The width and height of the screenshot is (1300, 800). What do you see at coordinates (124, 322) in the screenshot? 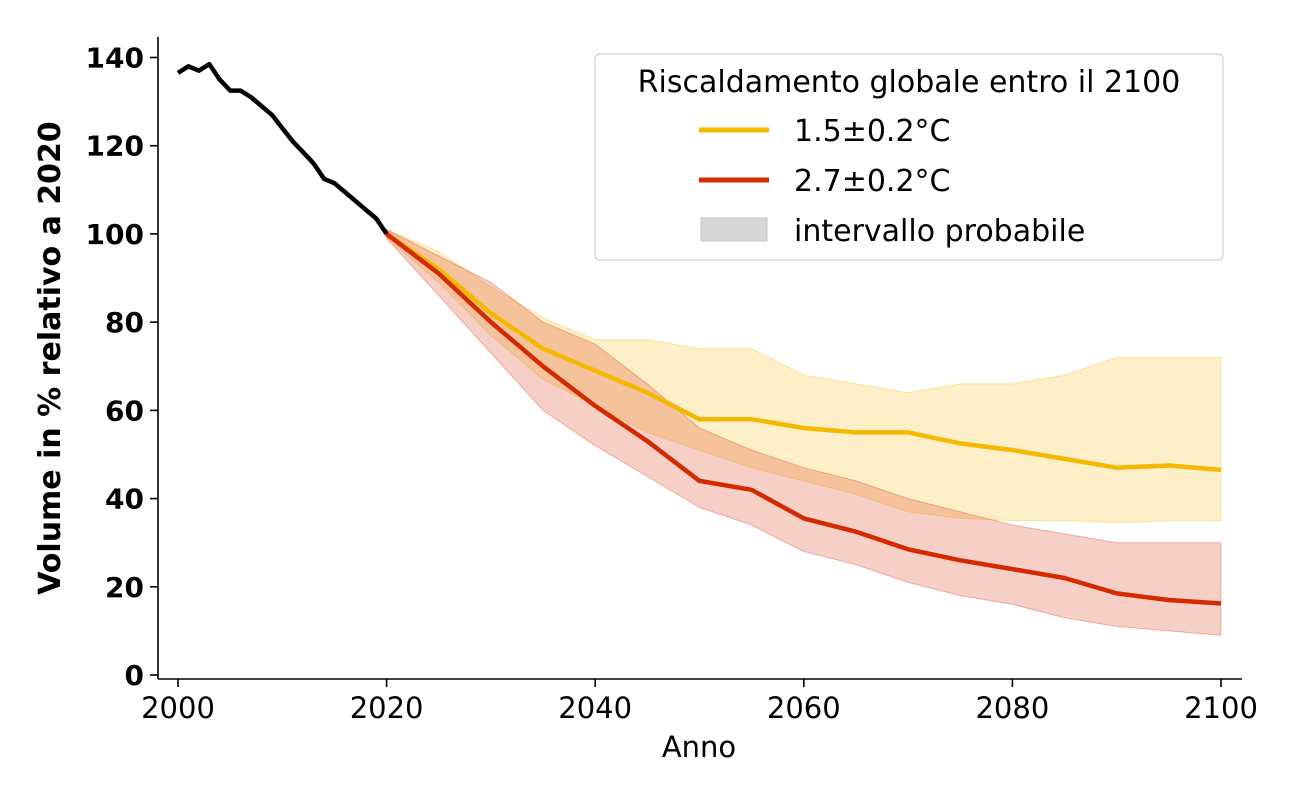
I see `y-tick-label: 80` at bounding box center [124, 322].